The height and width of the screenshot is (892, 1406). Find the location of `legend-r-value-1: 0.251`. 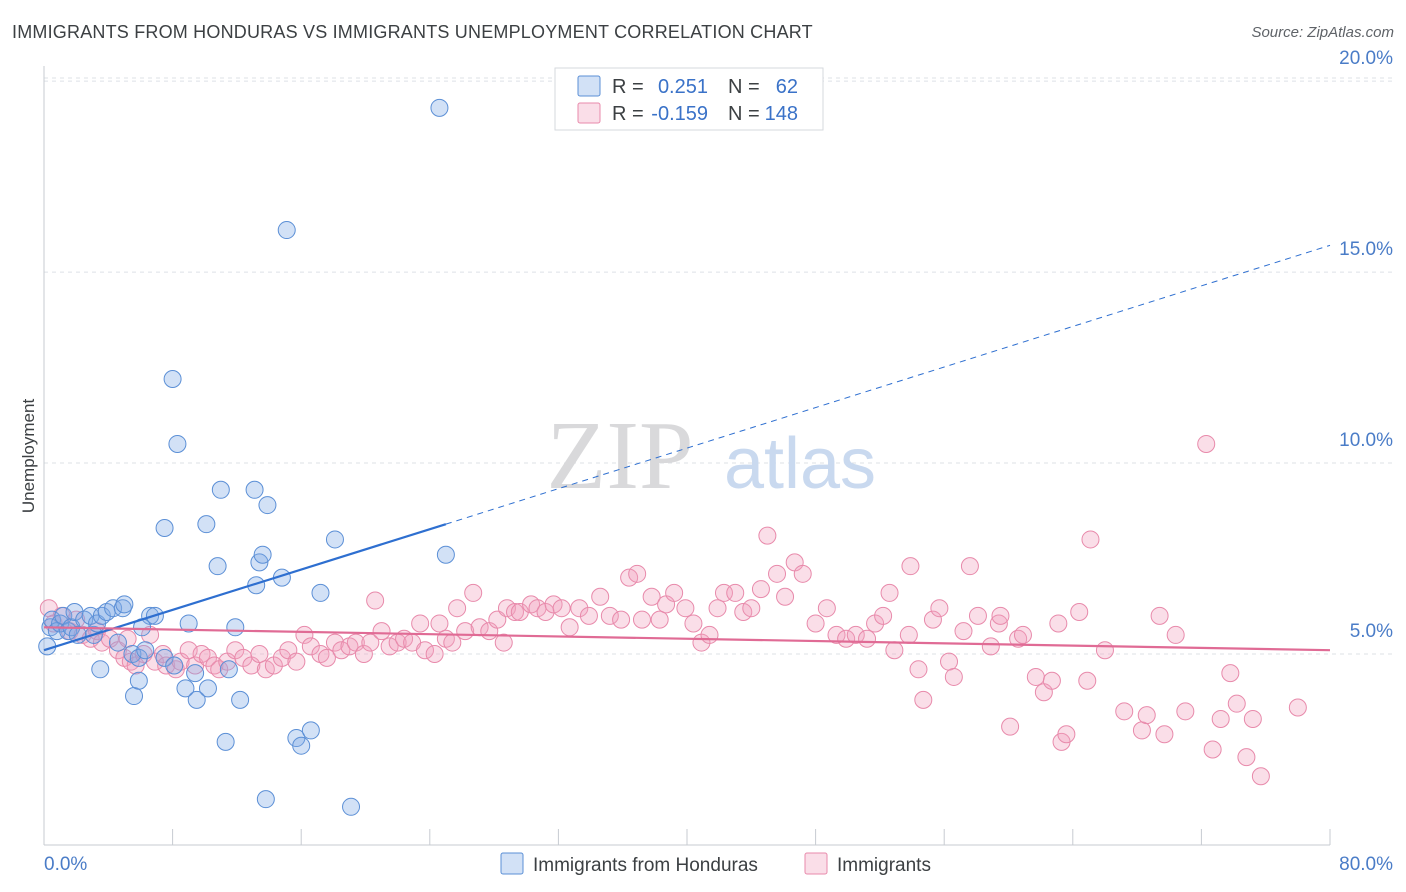

legend-r-value-1: 0.251 is located at coordinates (683, 87).